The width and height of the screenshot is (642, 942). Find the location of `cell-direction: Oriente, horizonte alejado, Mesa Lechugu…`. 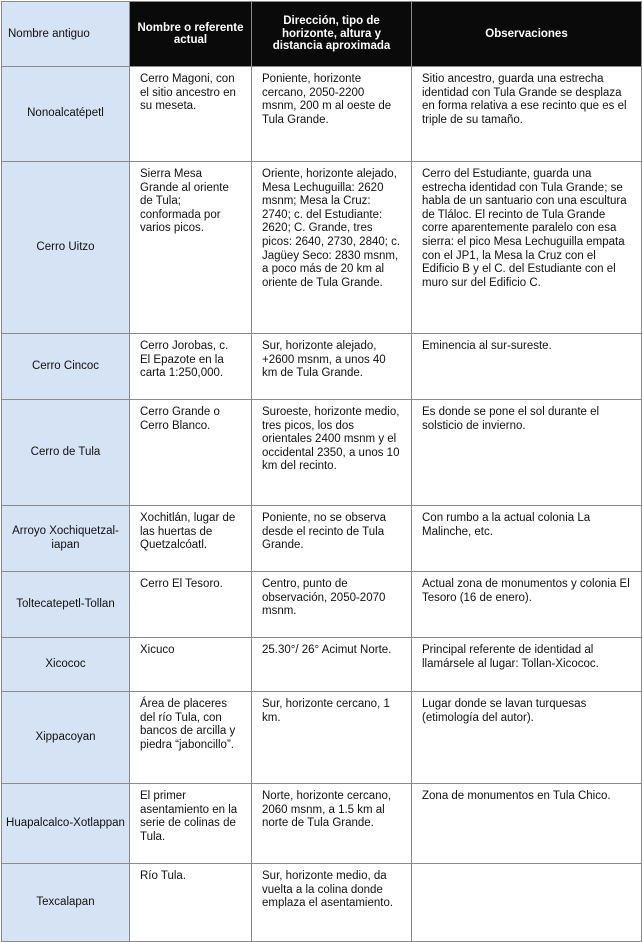

cell-direction: Oriente, horizonte alejado, Mesa Lechugu… is located at coordinates (331, 247).